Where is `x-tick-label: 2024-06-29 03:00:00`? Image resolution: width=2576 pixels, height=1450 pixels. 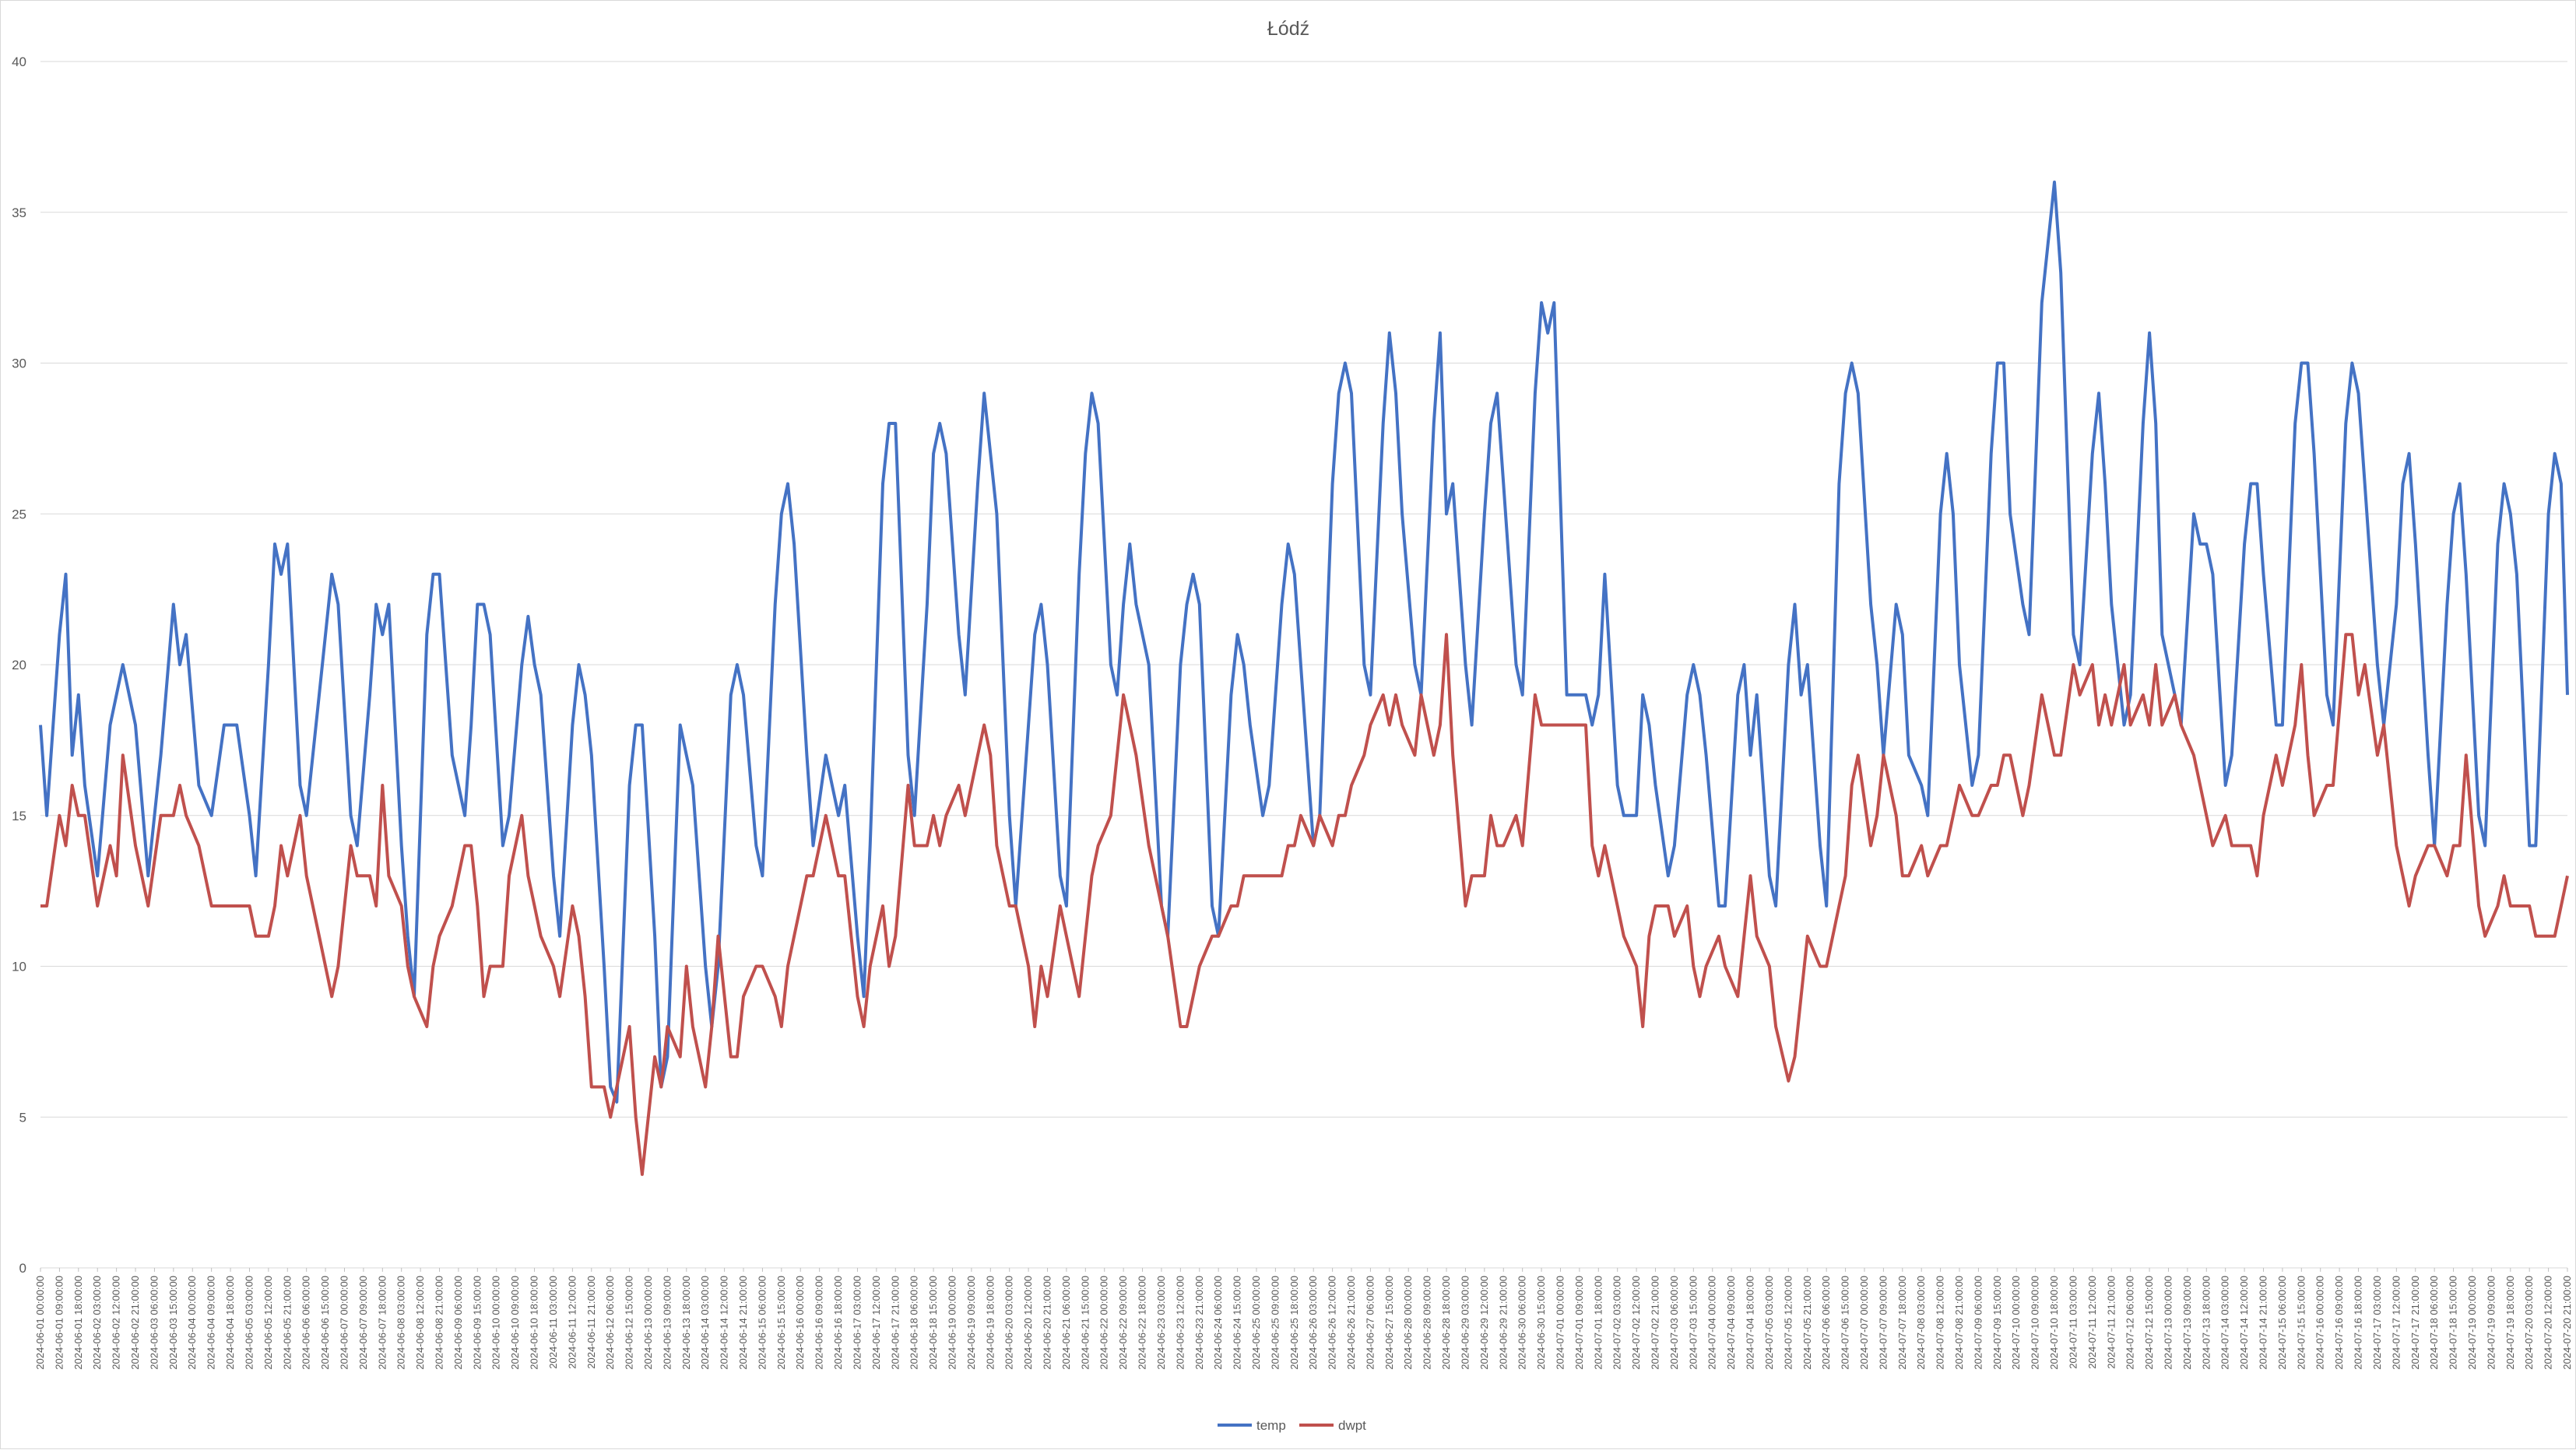
x-tick-label: 2024-06-29 03:00:00 is located at coordinates (1465, 1323).